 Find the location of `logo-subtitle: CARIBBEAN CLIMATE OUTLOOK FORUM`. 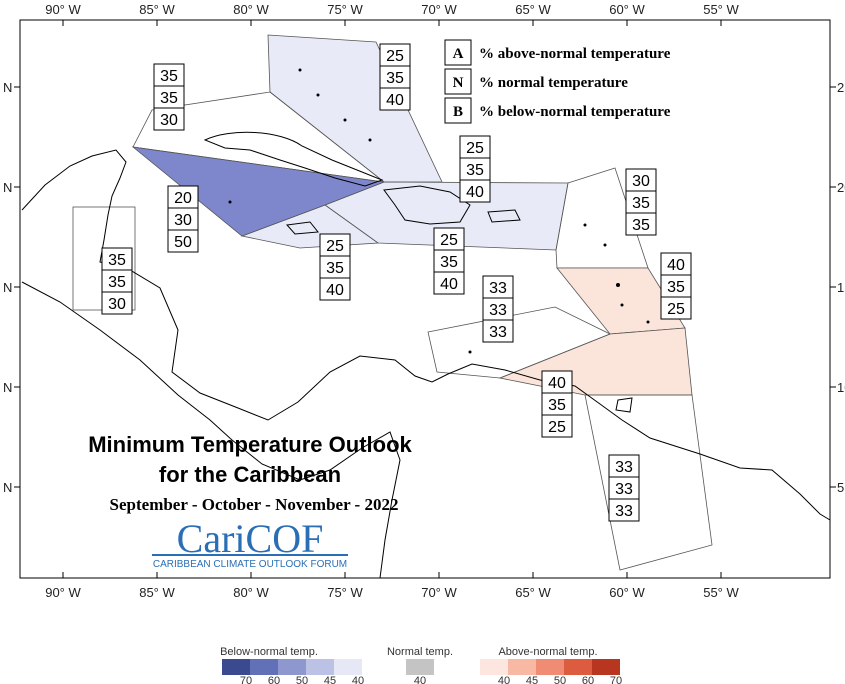

logo-subtitle: CARIBBEAN CLIMATE OUTLOOK FORUM is located at coordinates (250, 564).